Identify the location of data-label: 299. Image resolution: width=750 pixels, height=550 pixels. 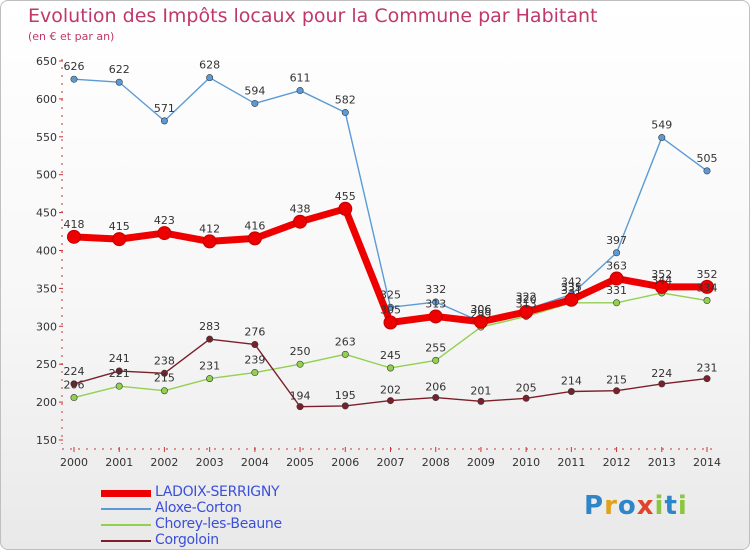
(480, 314).